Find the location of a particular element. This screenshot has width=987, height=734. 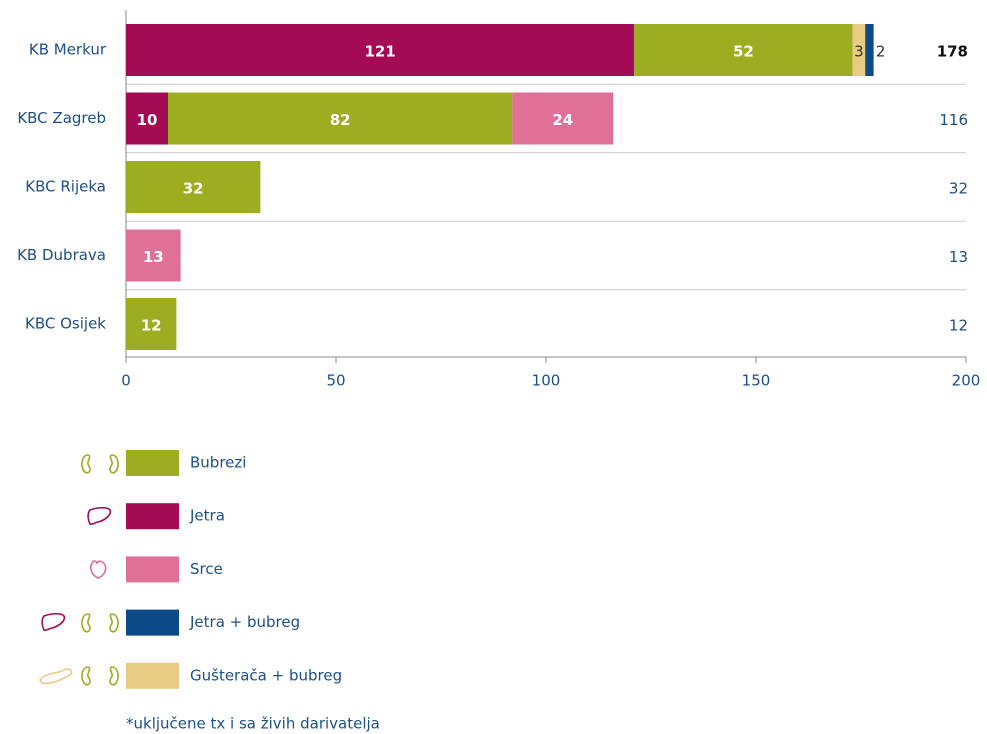

value-label: 52 is located at coordinates (743, 52).